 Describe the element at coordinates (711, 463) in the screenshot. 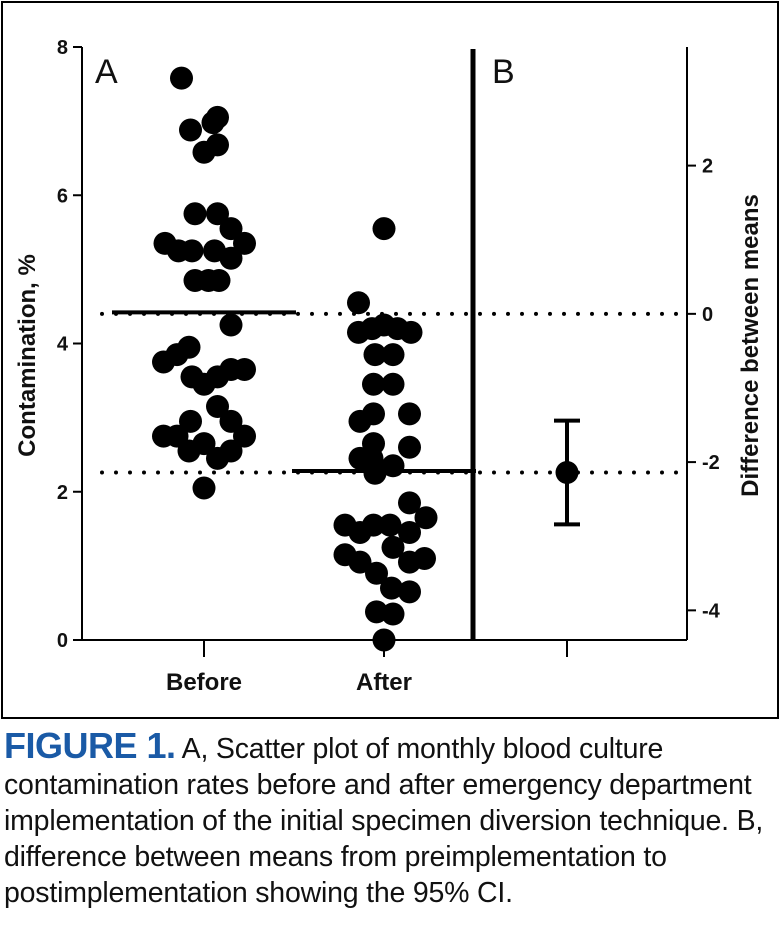

I see `y-tick-label-right: -2` at that location.